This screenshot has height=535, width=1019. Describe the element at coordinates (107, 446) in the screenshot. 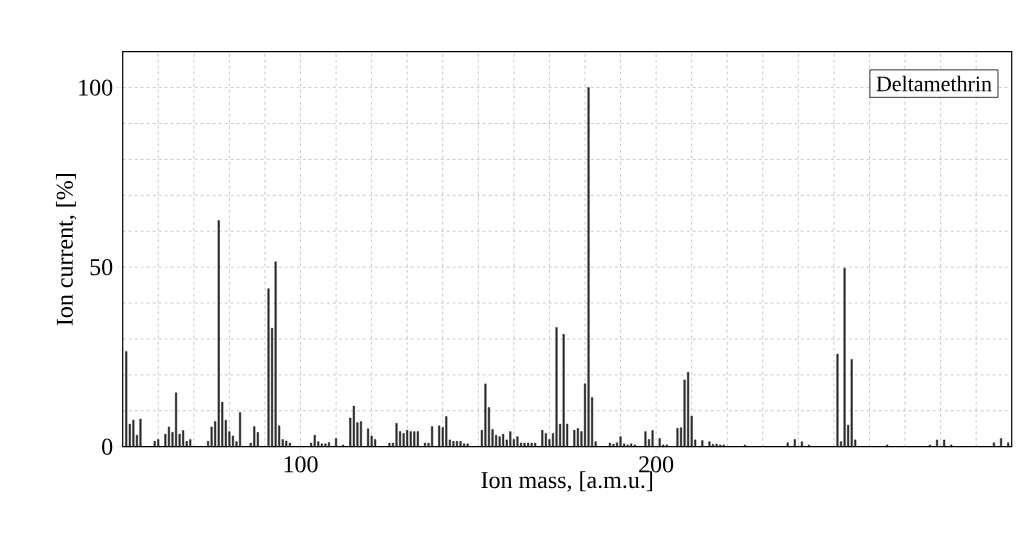

I see `y-tick-label: 0` at that location.